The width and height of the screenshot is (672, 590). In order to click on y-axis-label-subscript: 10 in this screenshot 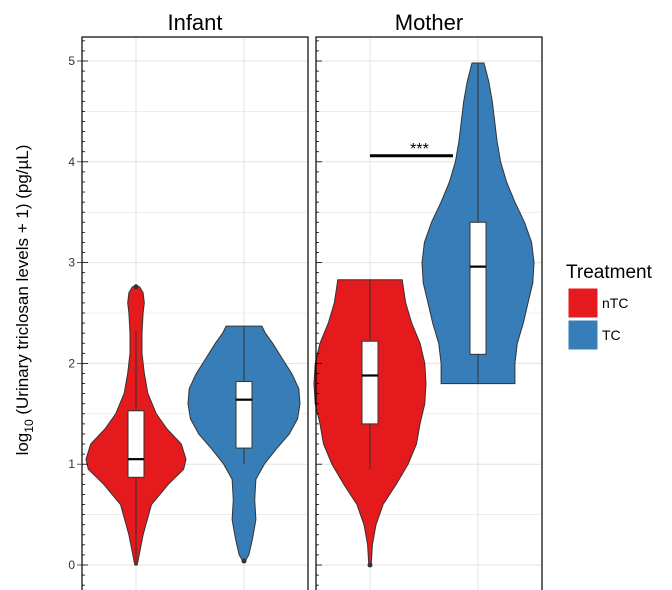, I will do `click(29, 426)`.